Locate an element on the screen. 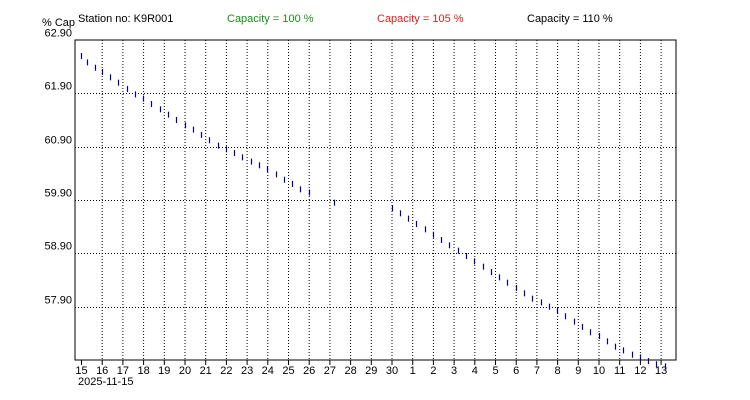 The height and width of the screenshot is (400, 750). y-tick-label: 58.90 is located at coordinates (58, 247).